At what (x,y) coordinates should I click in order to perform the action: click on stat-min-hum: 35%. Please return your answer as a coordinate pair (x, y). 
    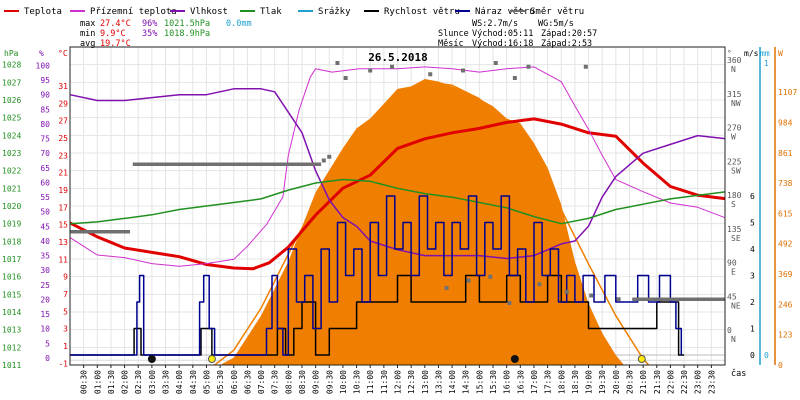
    Looking at the image, I should click on (149, 34).